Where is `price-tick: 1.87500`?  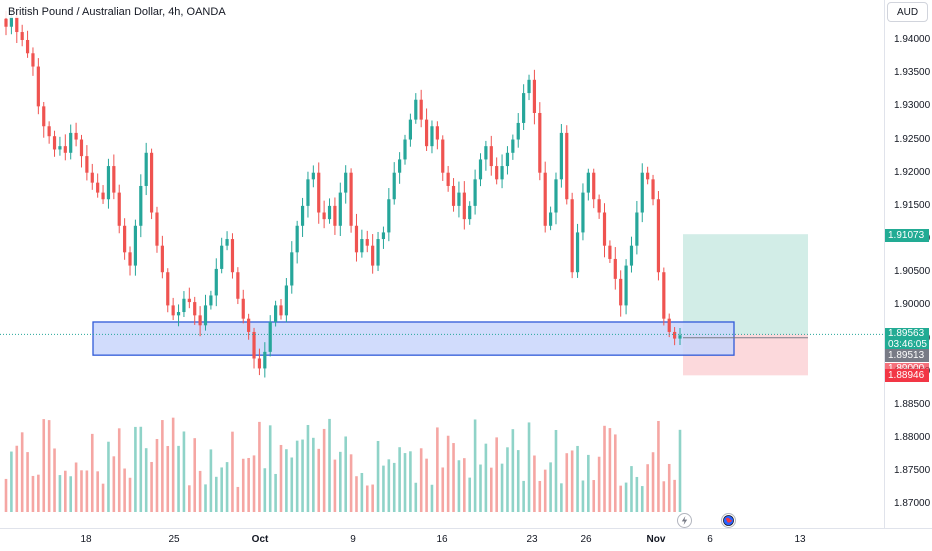 price-tick: 1.87500 is located at coordinates (912, 471).